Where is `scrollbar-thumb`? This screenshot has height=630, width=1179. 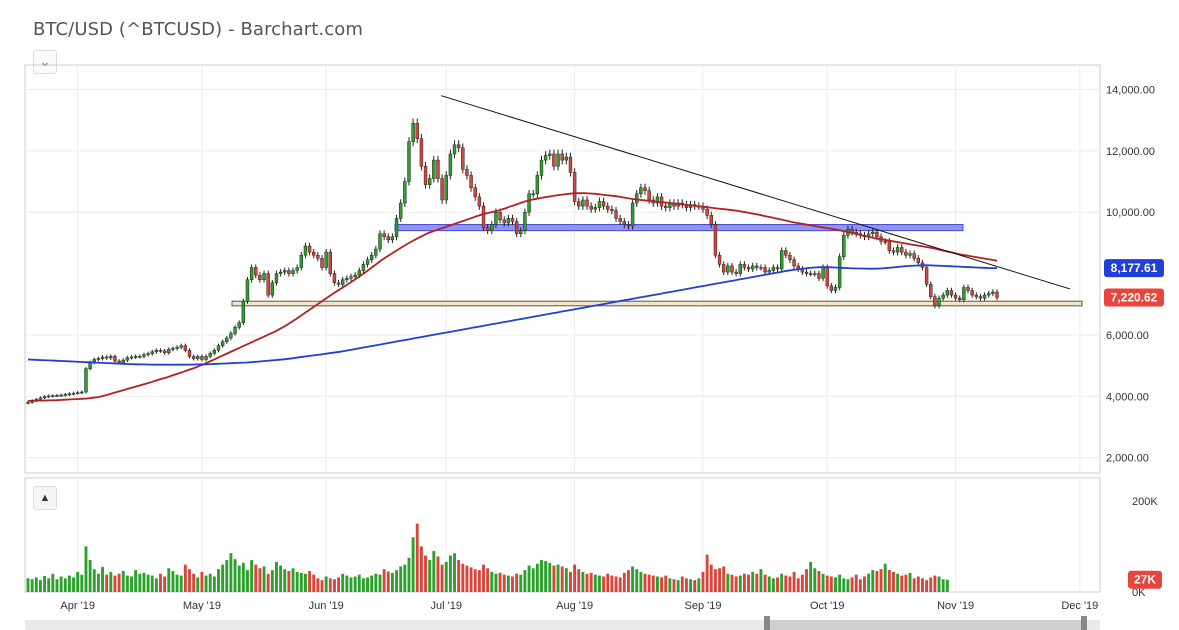 scrollbar-thumb is located at coordinates (926, 625).